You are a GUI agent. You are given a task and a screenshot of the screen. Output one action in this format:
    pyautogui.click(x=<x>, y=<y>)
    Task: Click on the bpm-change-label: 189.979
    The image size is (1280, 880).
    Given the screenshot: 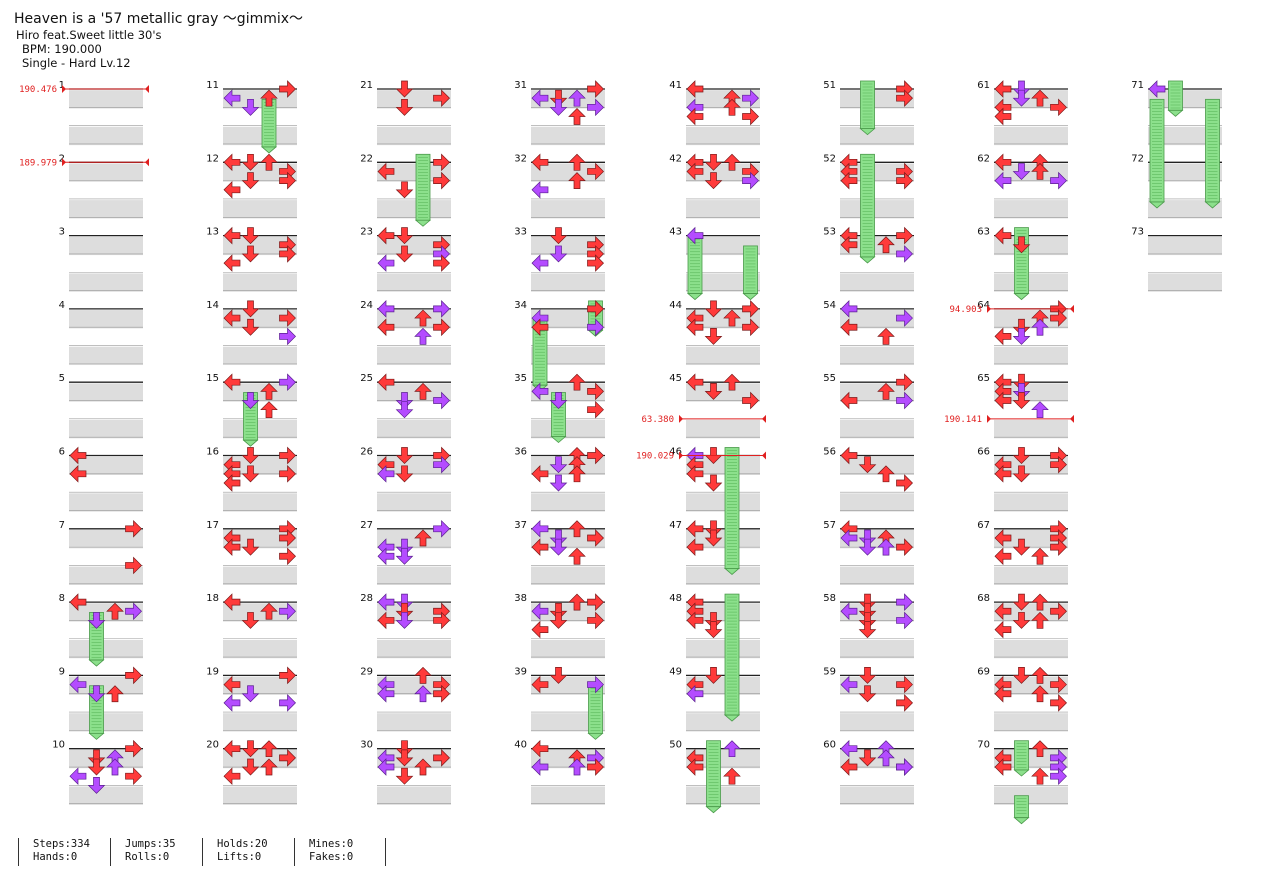 What is the action you would take?
    pyautogui.click(x=38, y=163)
    